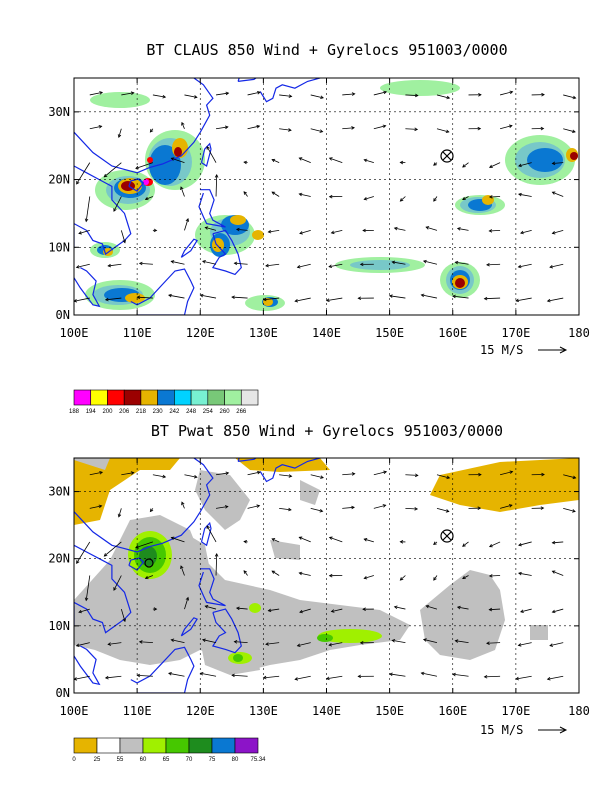  Describe the element at coordinates (389, 333) in the screenshot. I see `top-x-tick-label: 150E` at that location.